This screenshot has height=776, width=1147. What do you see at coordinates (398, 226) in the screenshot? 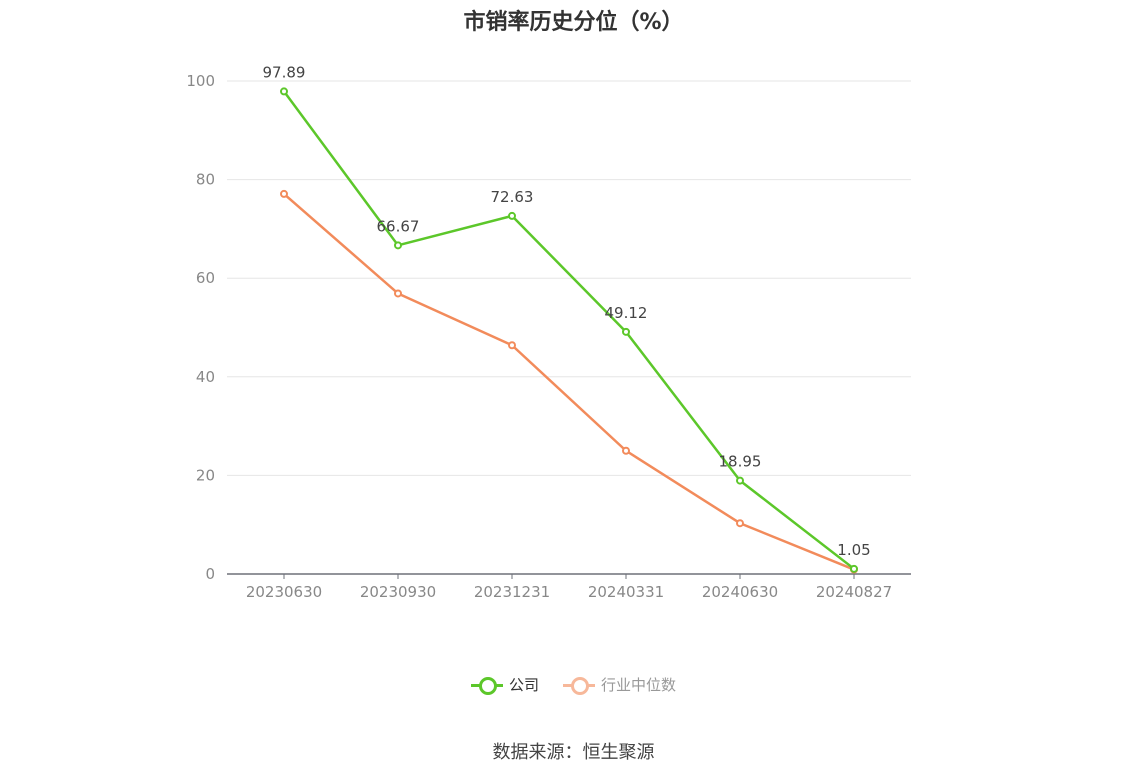
I see `data-label: 66.67` at bounding box center [398, 226].